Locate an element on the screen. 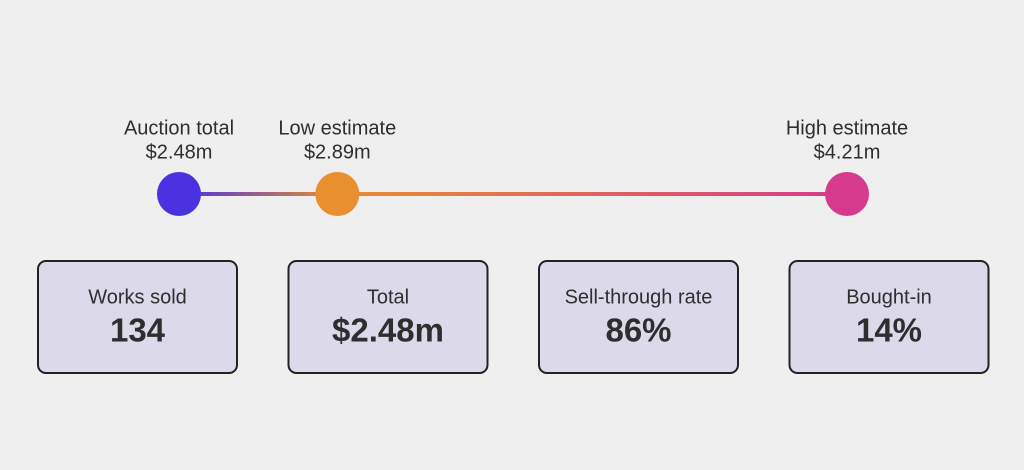 This screenshot has height=470, width=1024. dot-value-label: $4.21m is located at coordinates (847, 152).